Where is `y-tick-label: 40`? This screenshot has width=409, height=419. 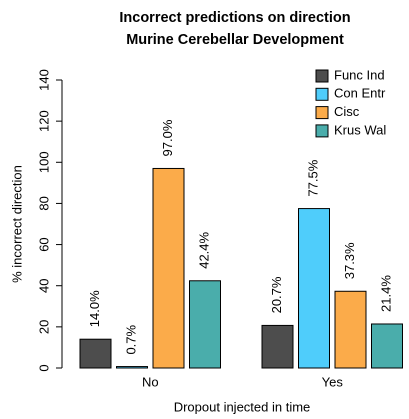 y-tick-label: 40 is located at coordinates (43, 285).